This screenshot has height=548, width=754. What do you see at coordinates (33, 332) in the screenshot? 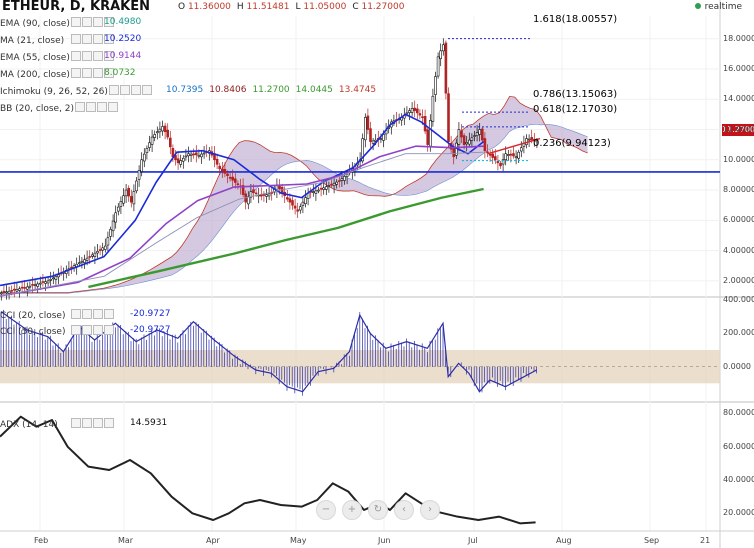
I see `legend-label: CCI (50, close)` at bounding box center [33, 332].